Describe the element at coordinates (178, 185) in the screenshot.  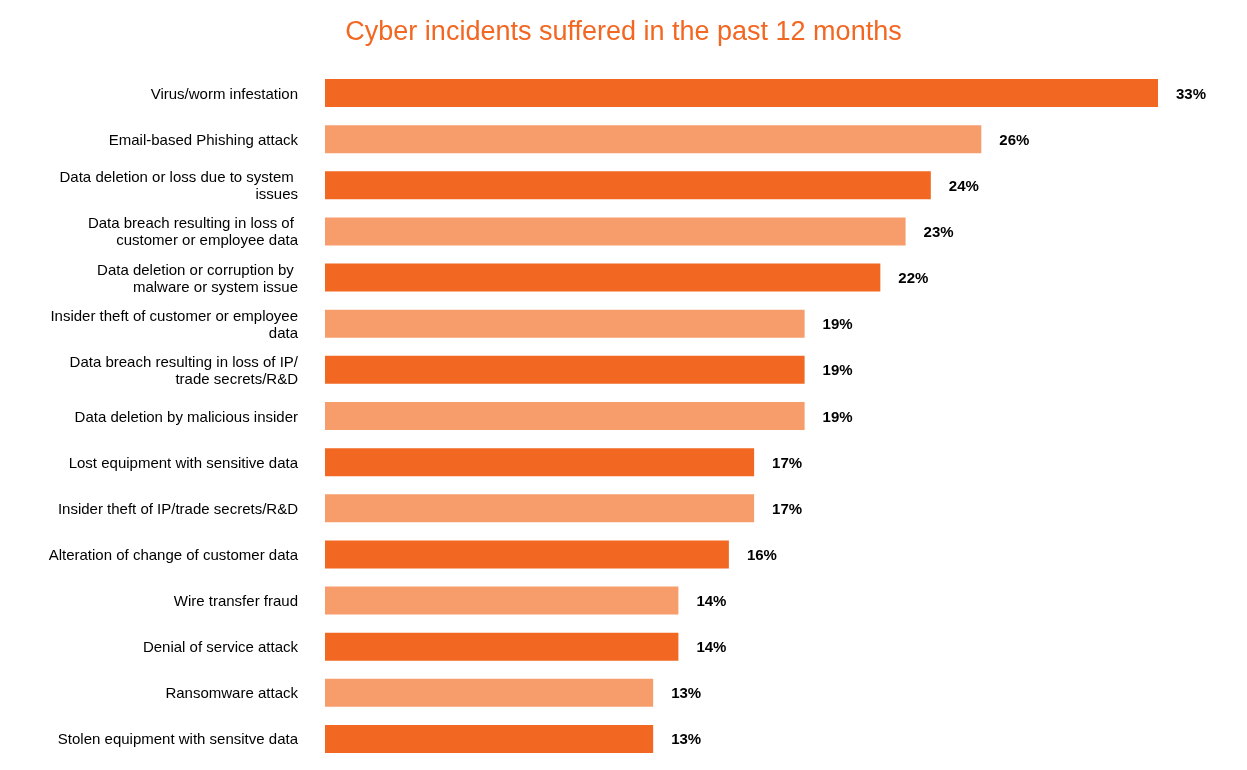
I see `y-tick-label: Data deletion or loss due to system issues` at that location.